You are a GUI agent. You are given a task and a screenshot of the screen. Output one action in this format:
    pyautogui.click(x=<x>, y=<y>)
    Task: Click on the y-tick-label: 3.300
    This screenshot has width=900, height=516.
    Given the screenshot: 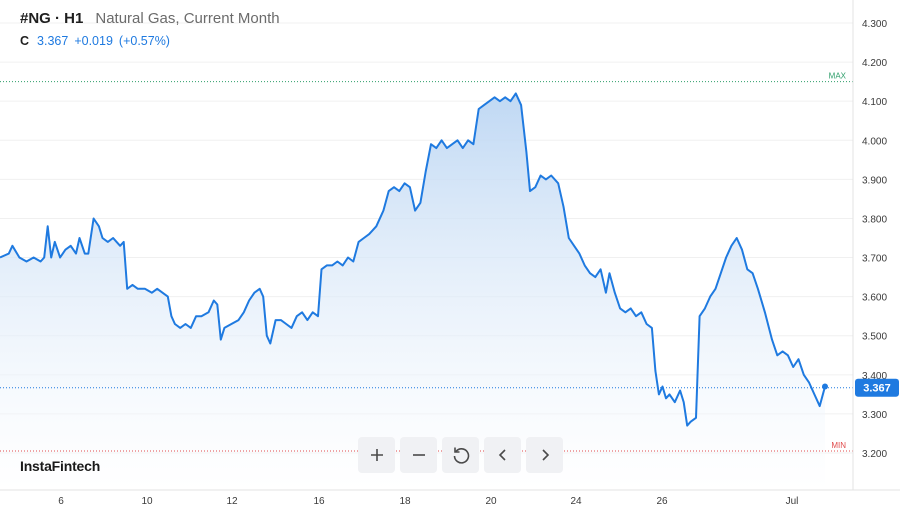 What is the action you would take?
    pyautogui.click(x=874, y=415)
    